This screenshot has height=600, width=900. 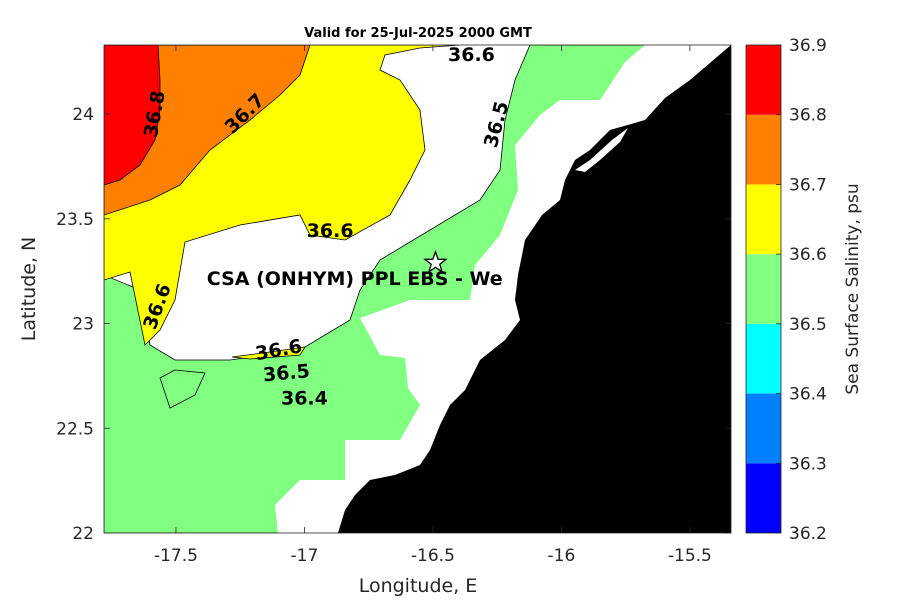 What do you see at coordinates (132, 115) in the screenshot?
I see `band-36.8-36.9` at bounding box center [132, 115].